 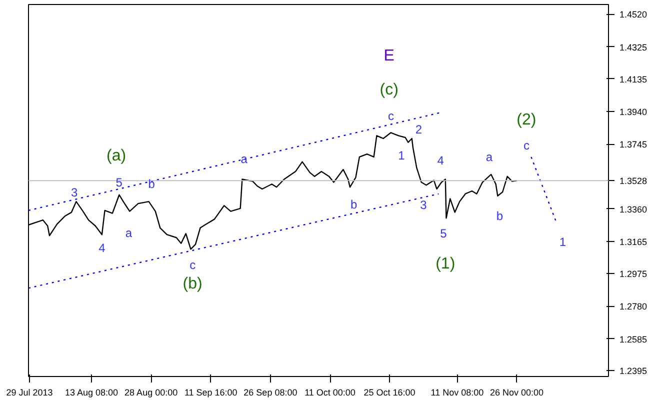 What do you see at coordinates (446, 263) in the screenshot?
I see `annotation: (1)` at bounding box center [446, 263].